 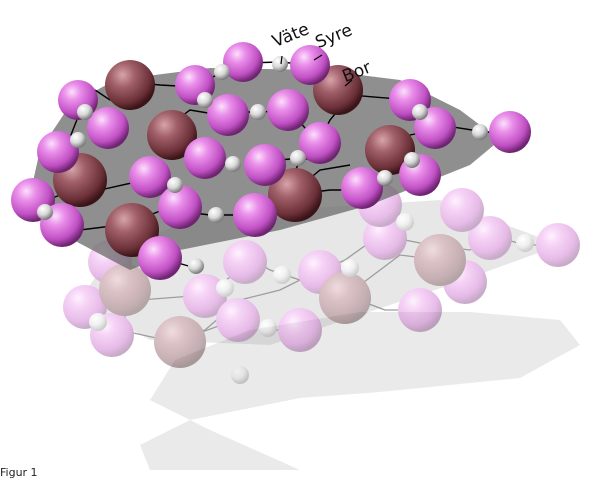 I want to click on leader-line-vate, so click(x=281, y=60).